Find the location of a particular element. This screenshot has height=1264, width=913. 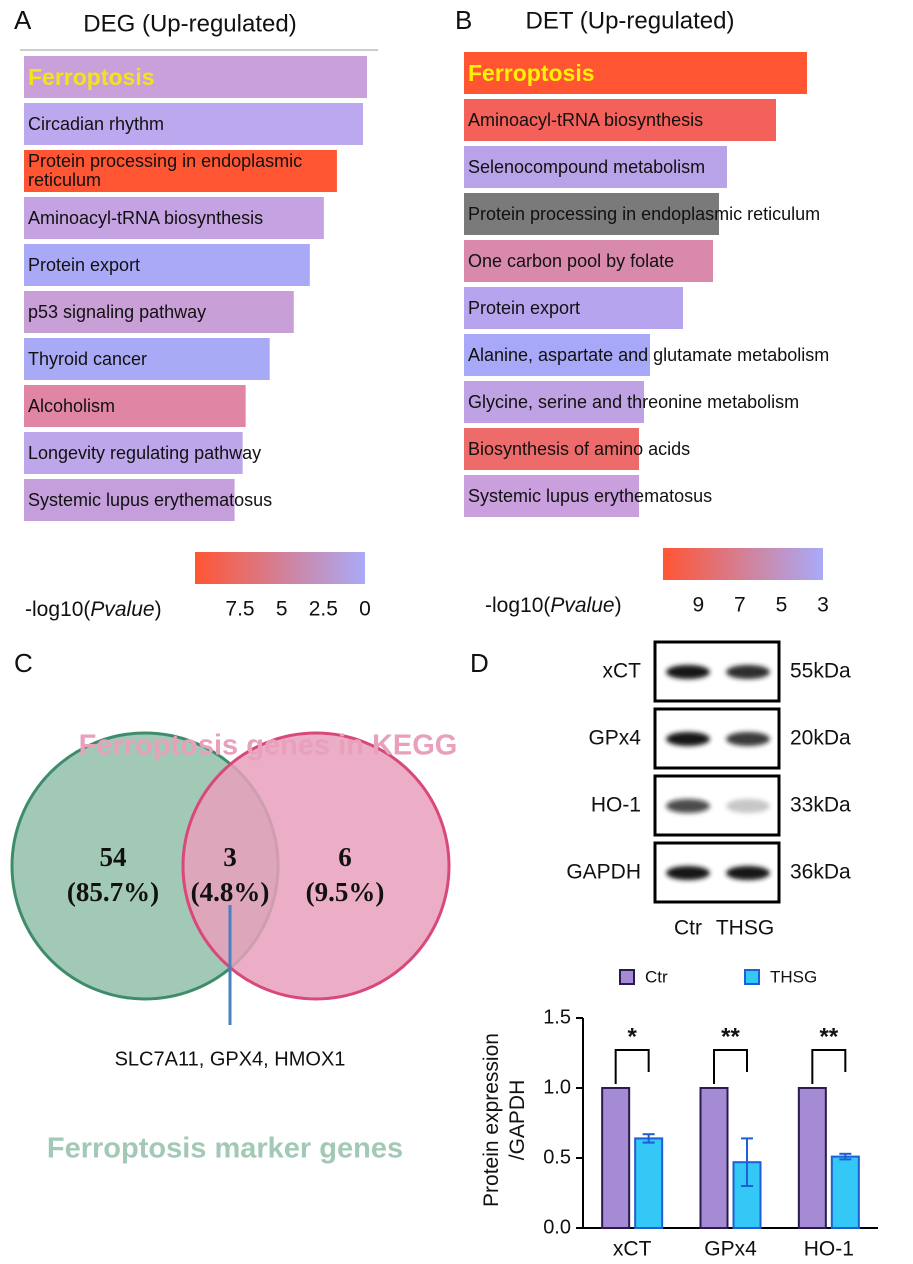

colorbar-tick-label: 7.5 is located at coordinates (239, 609).